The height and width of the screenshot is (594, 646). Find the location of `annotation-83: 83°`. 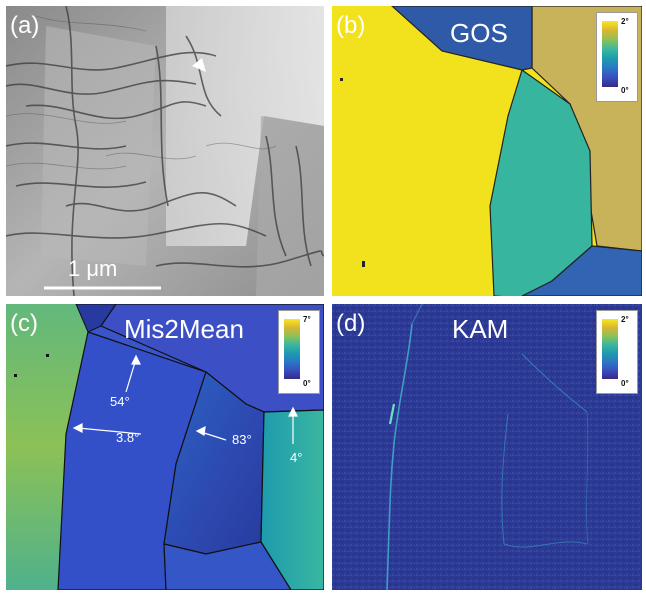

annotation-83: 83° is located at coordinates (242, 439).